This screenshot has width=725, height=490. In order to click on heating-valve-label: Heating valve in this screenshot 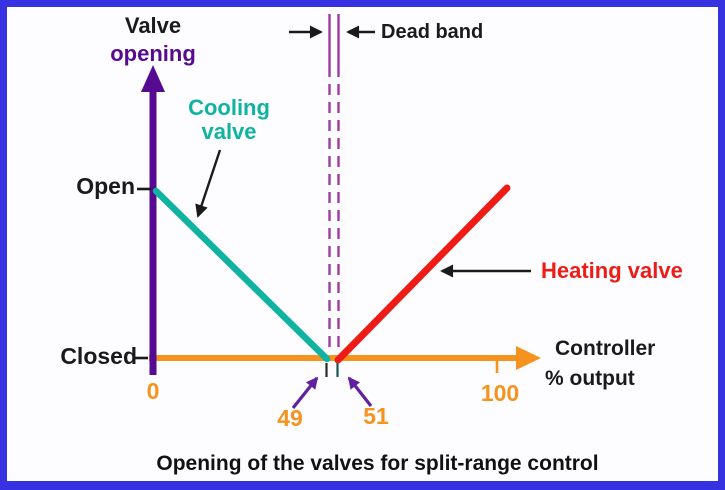, I will do `click(612, 270)`.